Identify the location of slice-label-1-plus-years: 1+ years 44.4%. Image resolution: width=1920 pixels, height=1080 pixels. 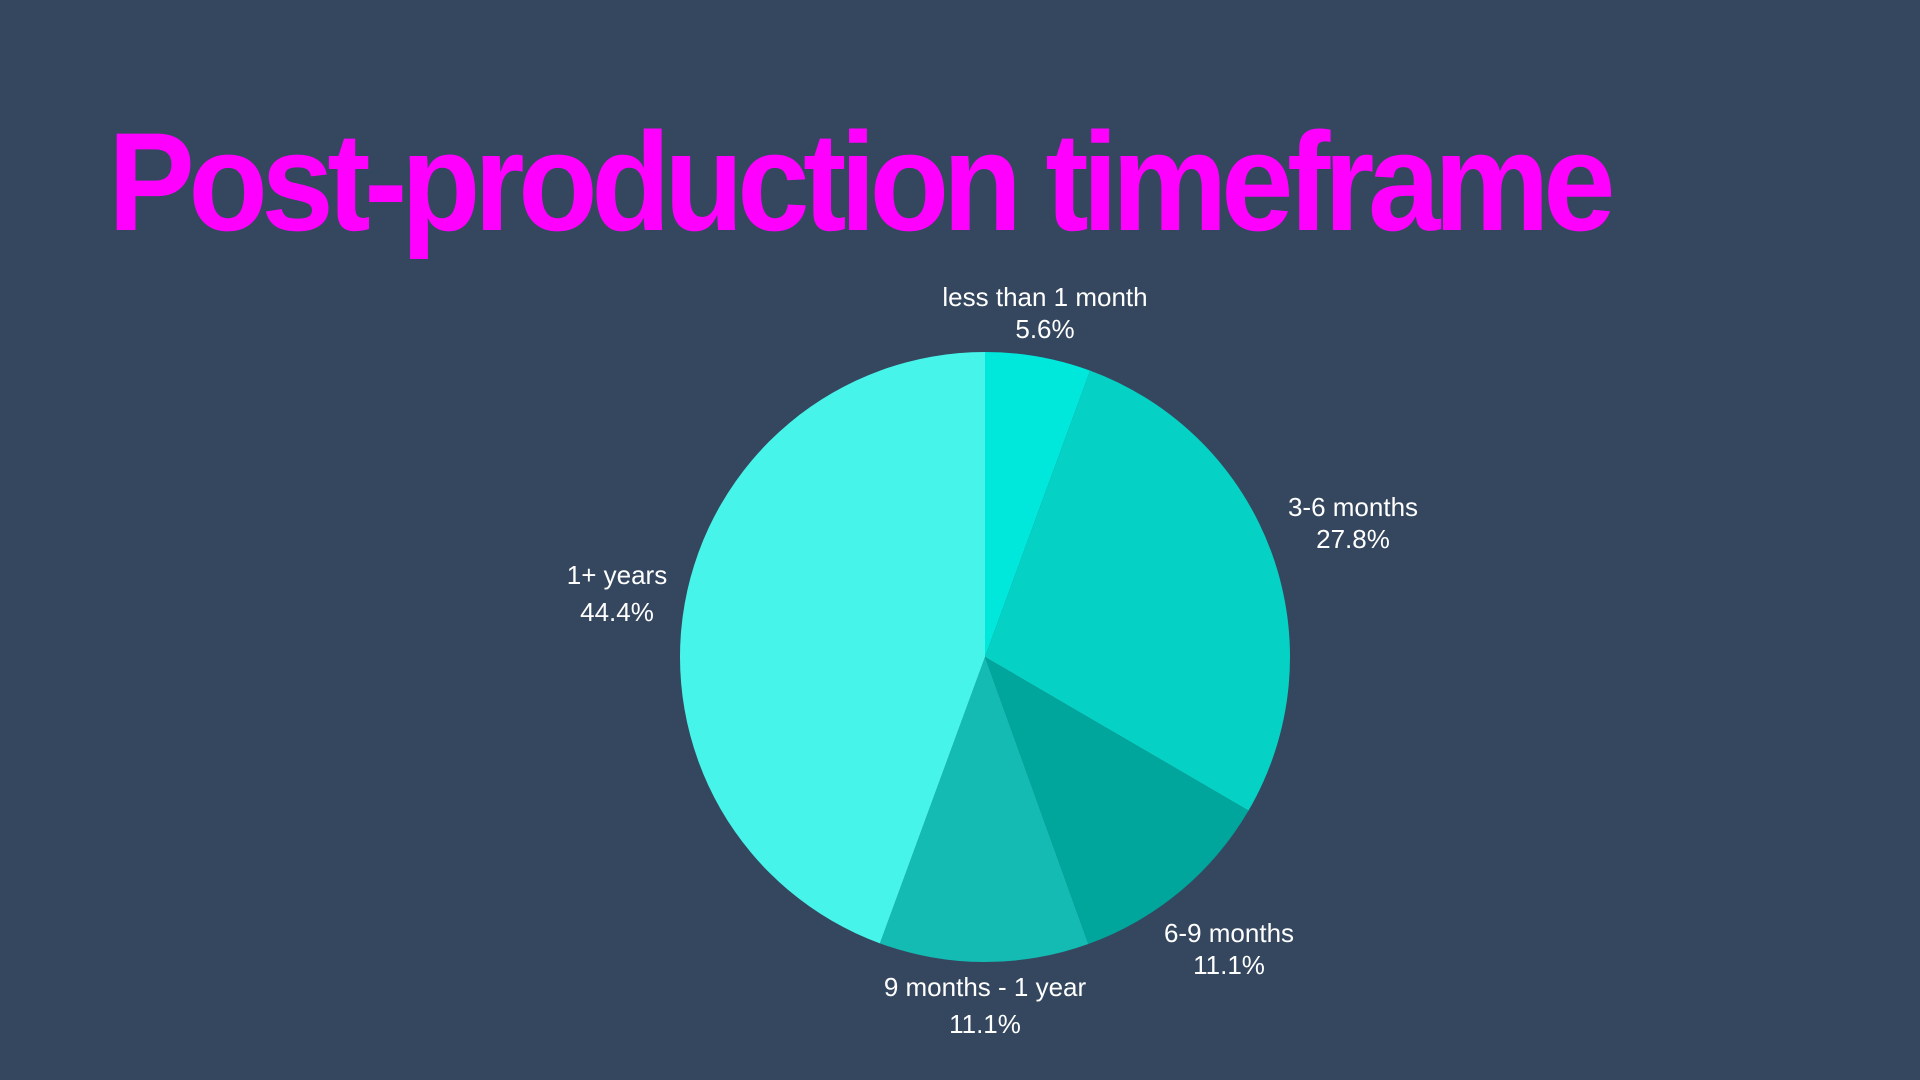
(617, 594).